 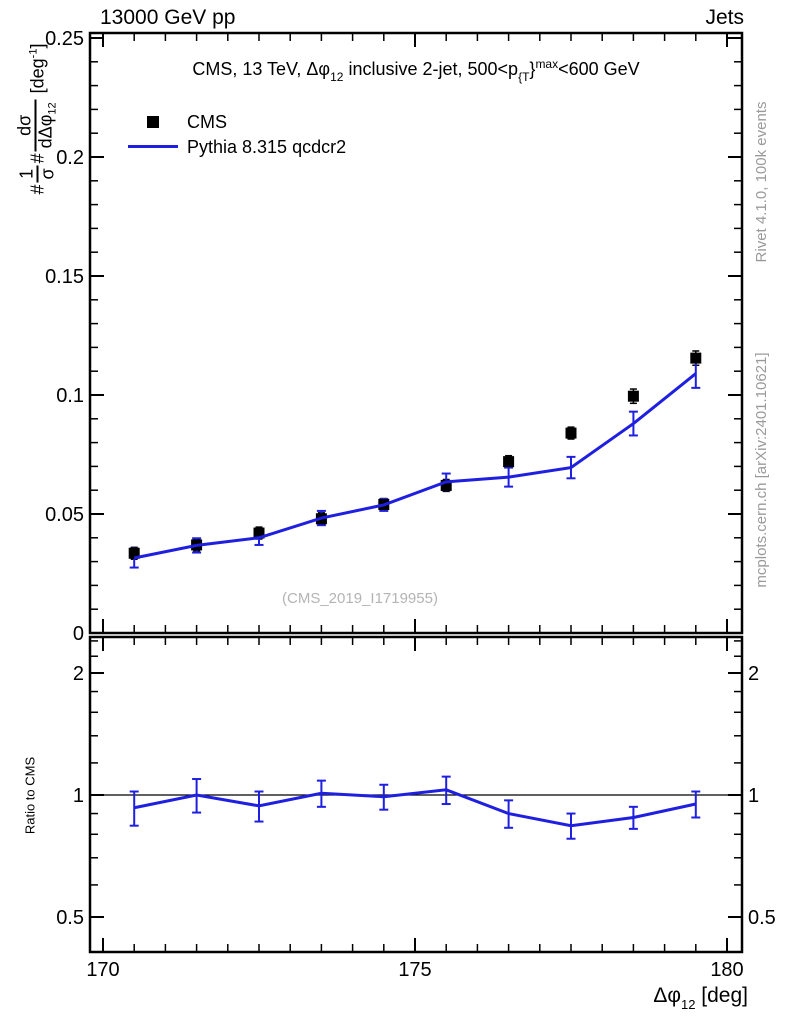 I want to click on ratio-line, so click(x=415, y=808).